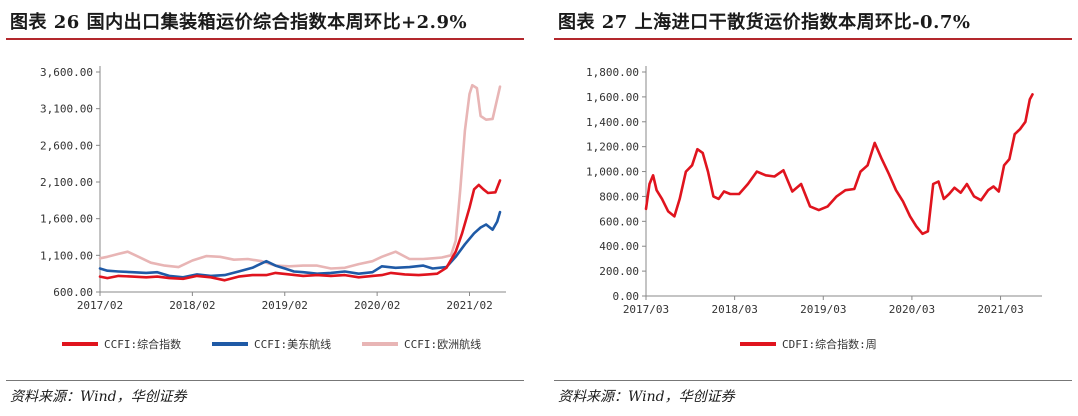 The image size is (1078, 416). What do you see at coordinates (829, 344) in the screenshot?
I see `legend-label: CDFI:综合指数:周` at bounding box center [829, 344].